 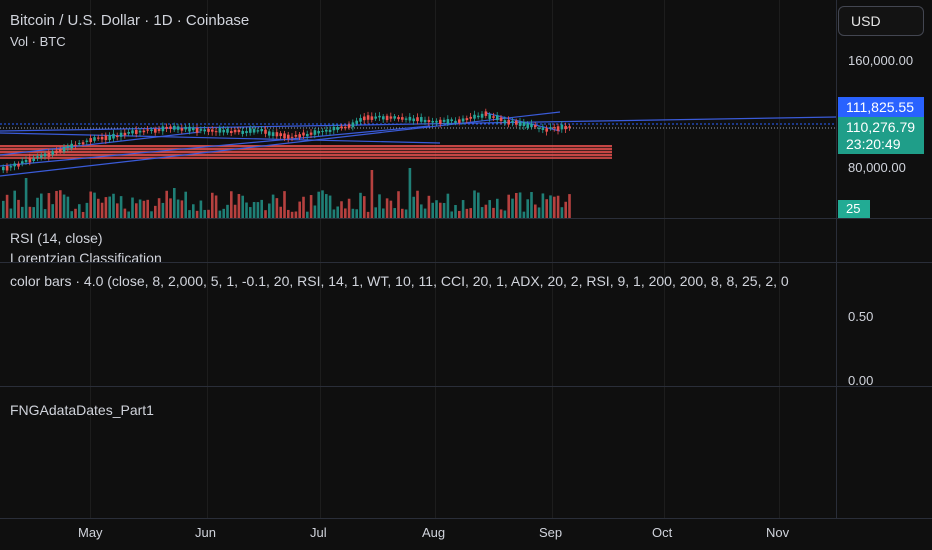 I want to click on volume-bars, so click(x=286, y=193).